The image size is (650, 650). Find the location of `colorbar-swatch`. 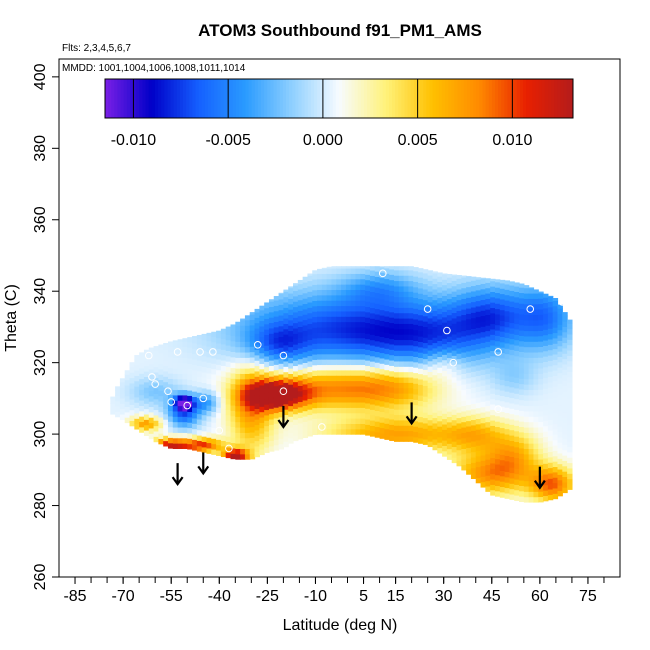

colorbar-swatch is located at coordinates (490, 98).